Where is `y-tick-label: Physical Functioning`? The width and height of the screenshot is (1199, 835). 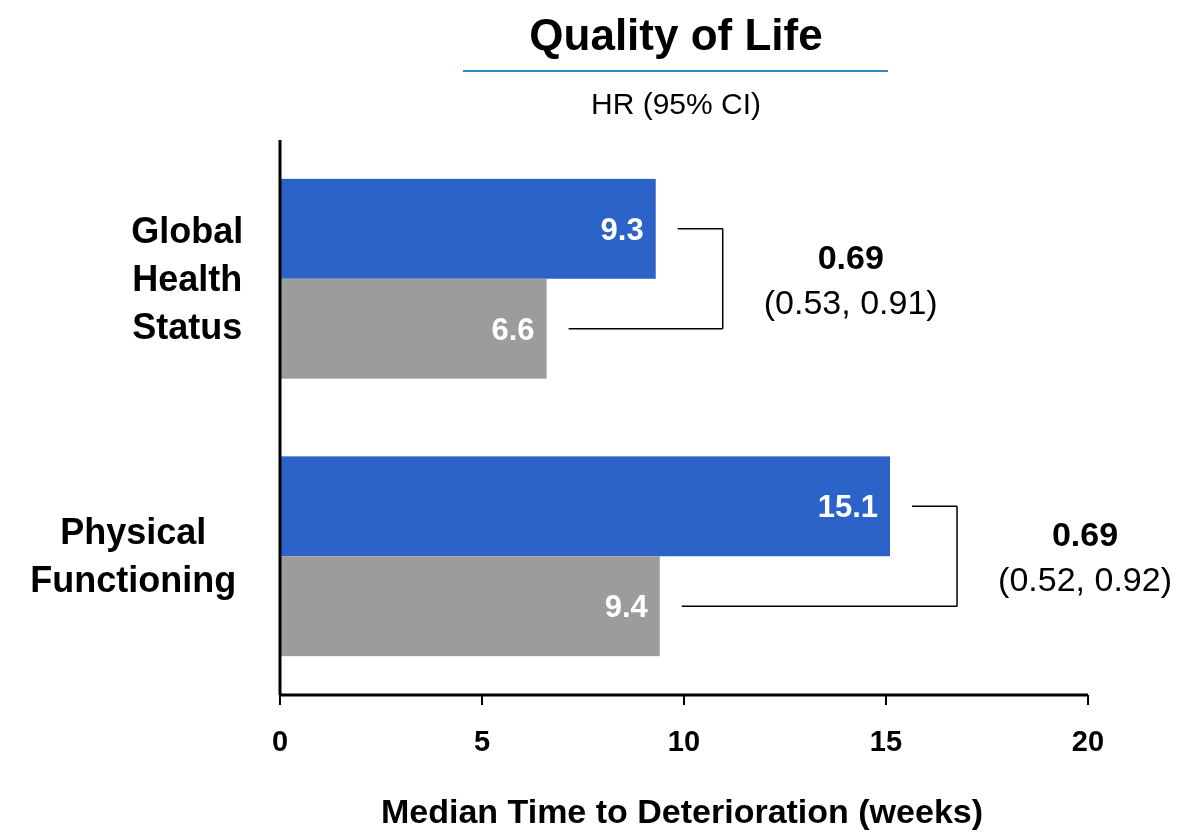
y-tick-label: Physical Functioning is located at coordinates (133, 556).